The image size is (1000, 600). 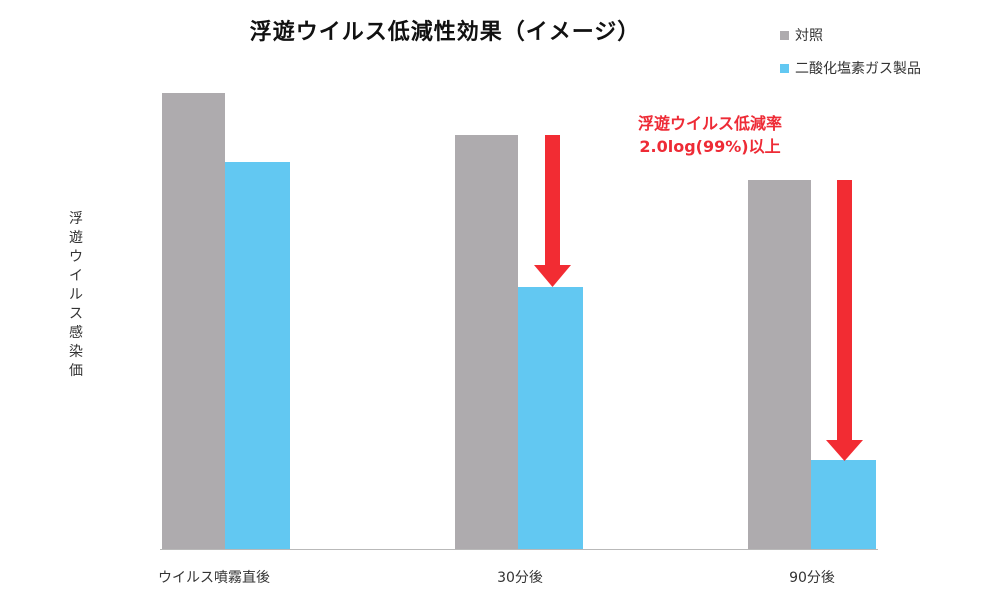 I want to click on annotation-line-2: 2.0log(99%)以上, so click(x=710, y=146).